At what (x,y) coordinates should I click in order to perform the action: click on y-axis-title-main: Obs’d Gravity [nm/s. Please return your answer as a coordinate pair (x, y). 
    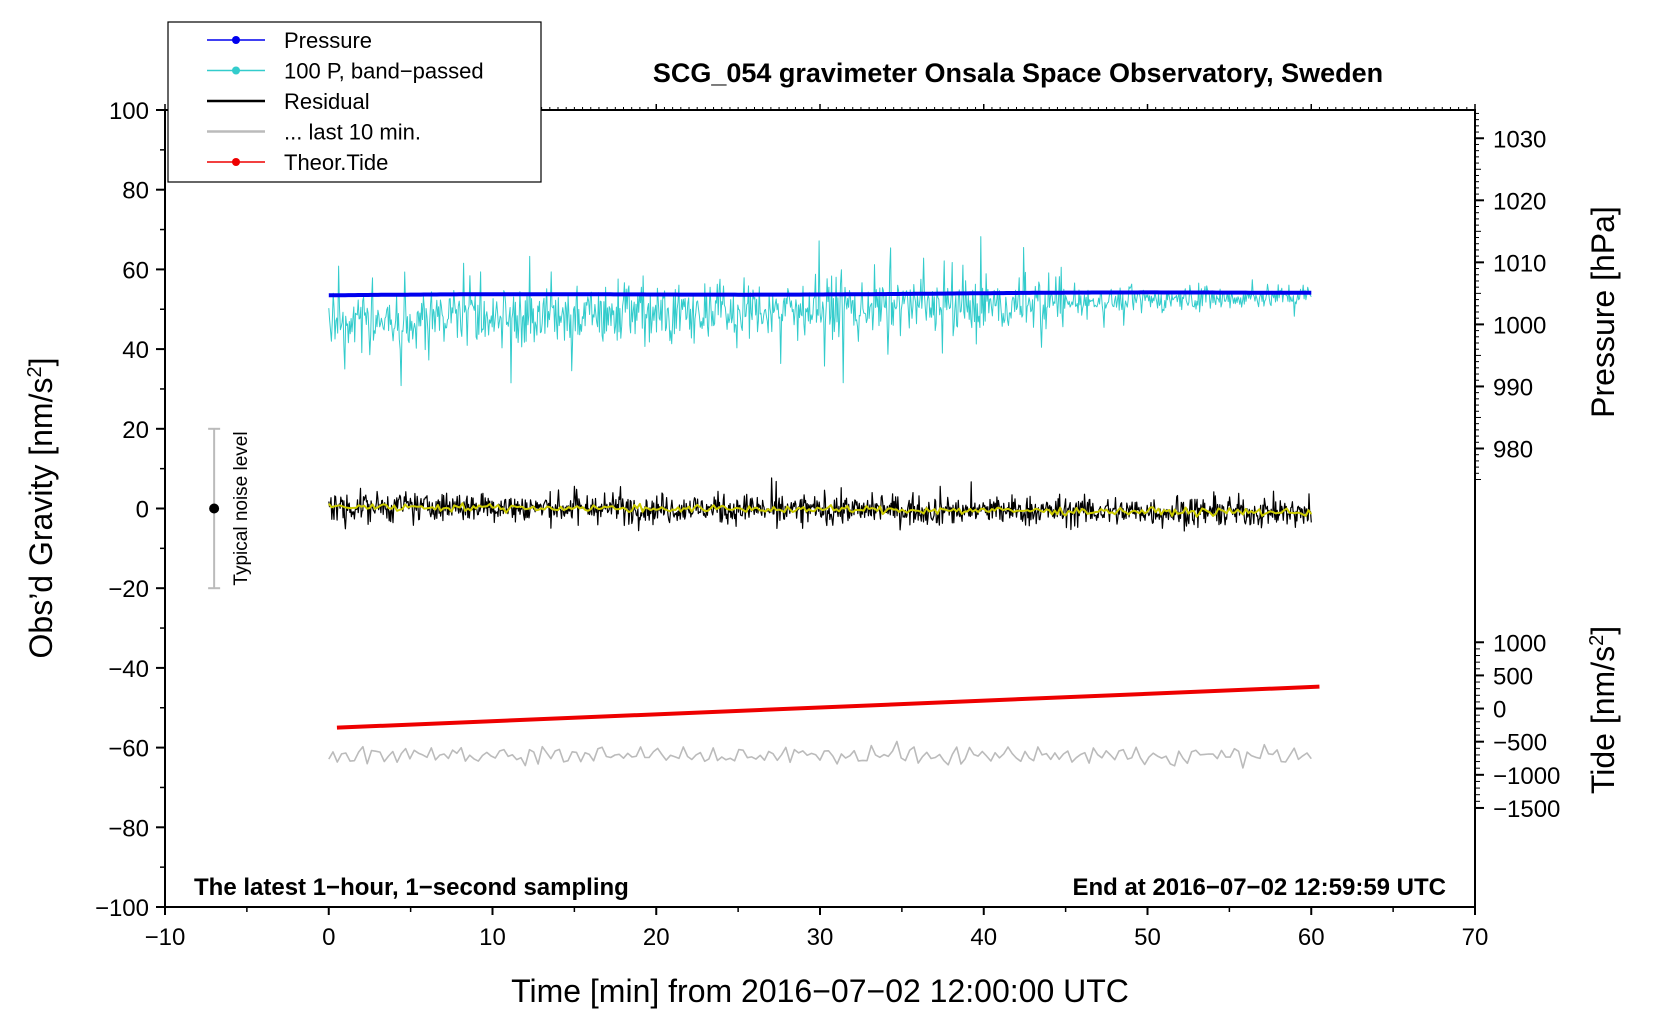
    Looking at the image, I should click on (41, 518).